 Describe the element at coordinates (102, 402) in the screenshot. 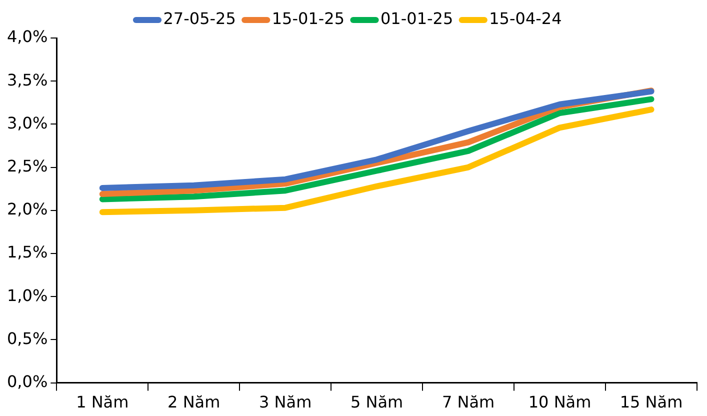

I see `x-tick-label: 1 Năm` at that location.